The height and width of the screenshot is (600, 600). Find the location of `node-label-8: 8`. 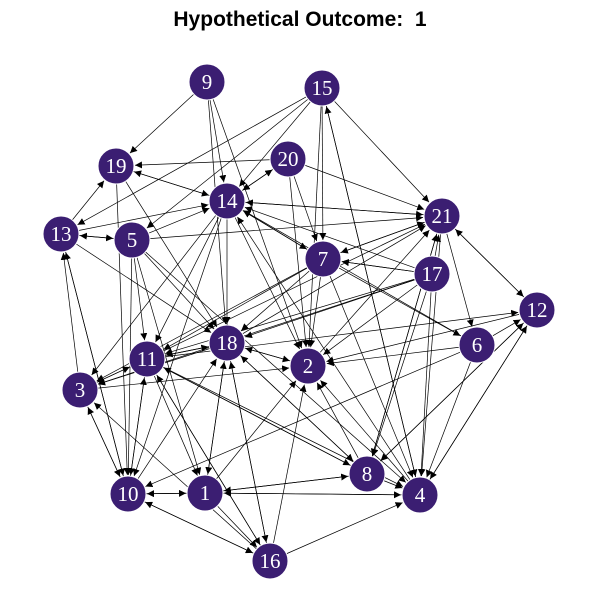

node-label-8: 8 is located at coordinates (367, 474).